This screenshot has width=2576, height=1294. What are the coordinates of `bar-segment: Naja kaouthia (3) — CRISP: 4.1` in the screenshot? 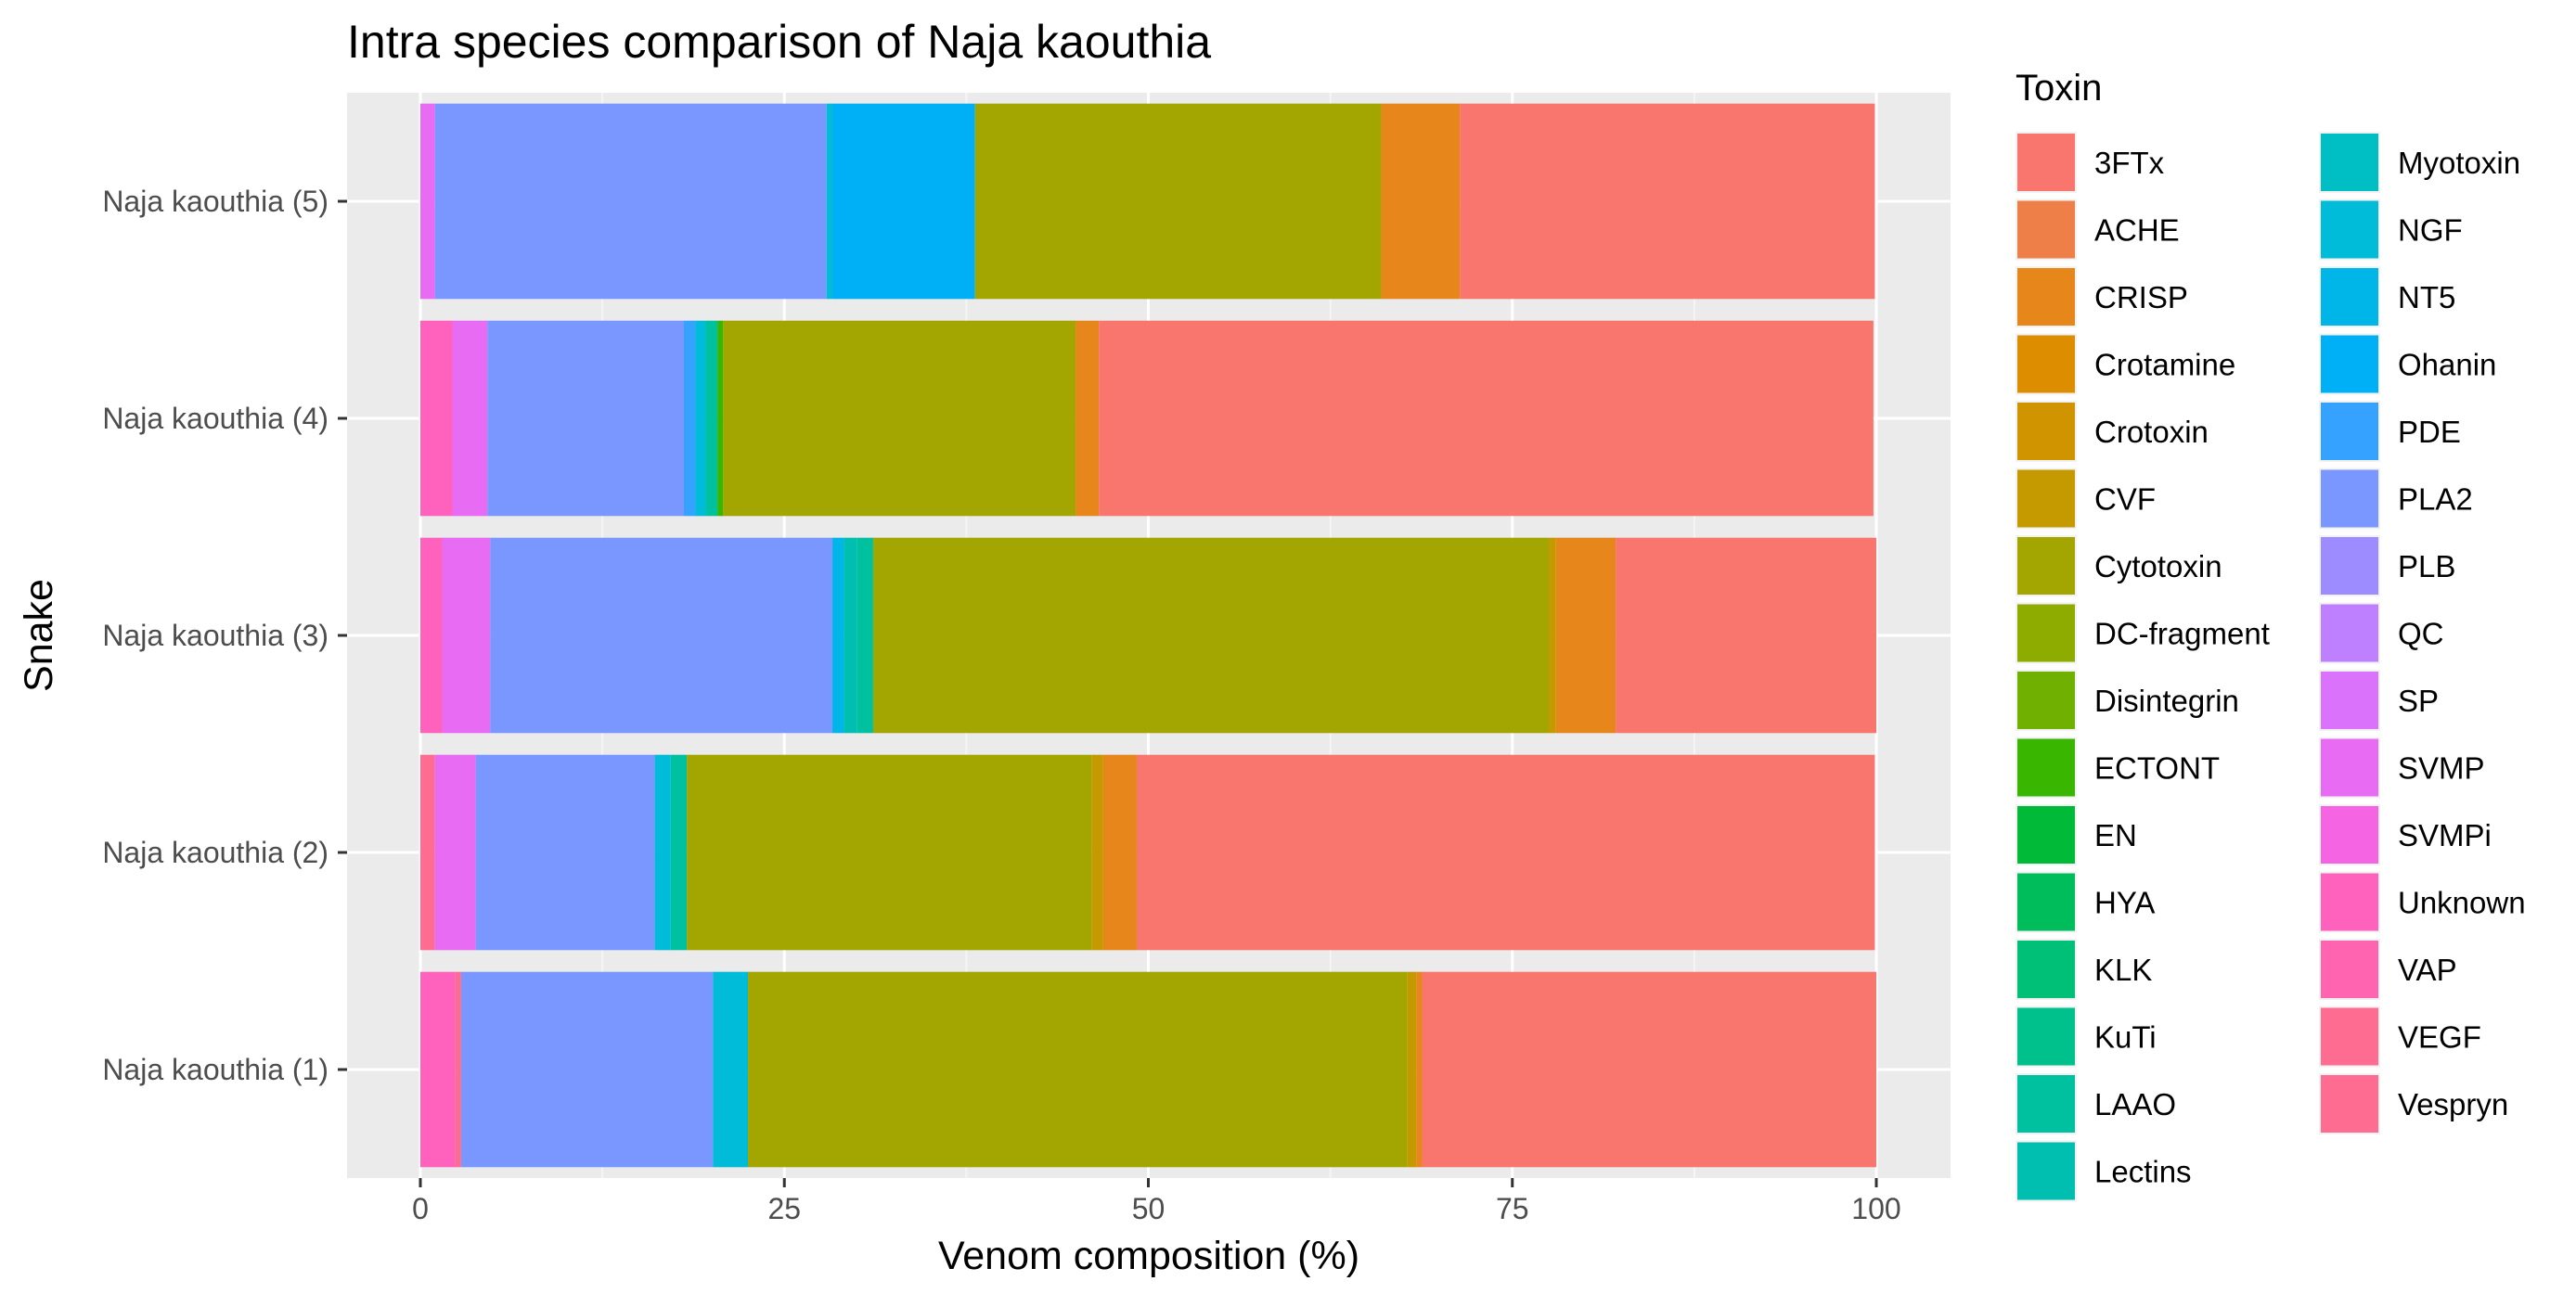 It's located at (1586, 635).